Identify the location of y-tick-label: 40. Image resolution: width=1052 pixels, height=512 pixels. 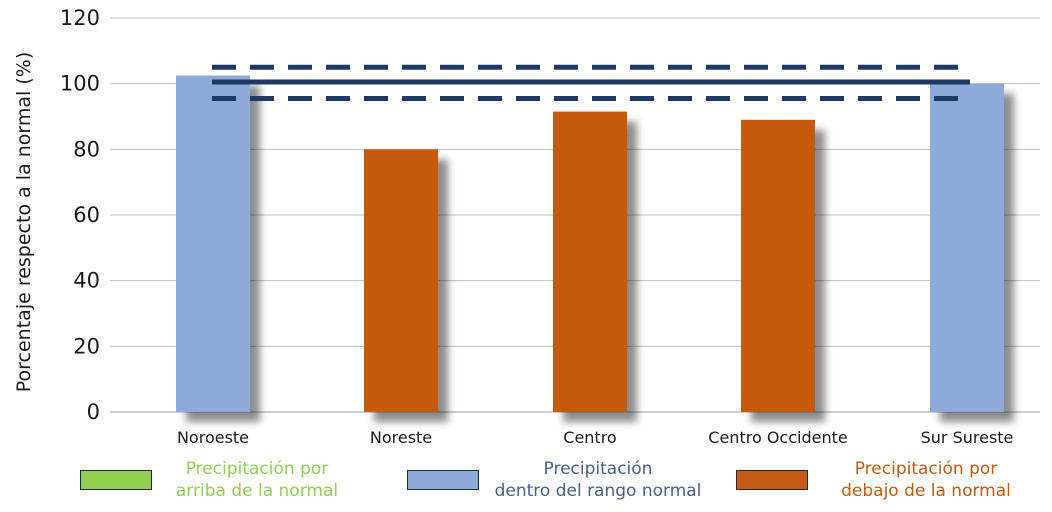
(86, 281).